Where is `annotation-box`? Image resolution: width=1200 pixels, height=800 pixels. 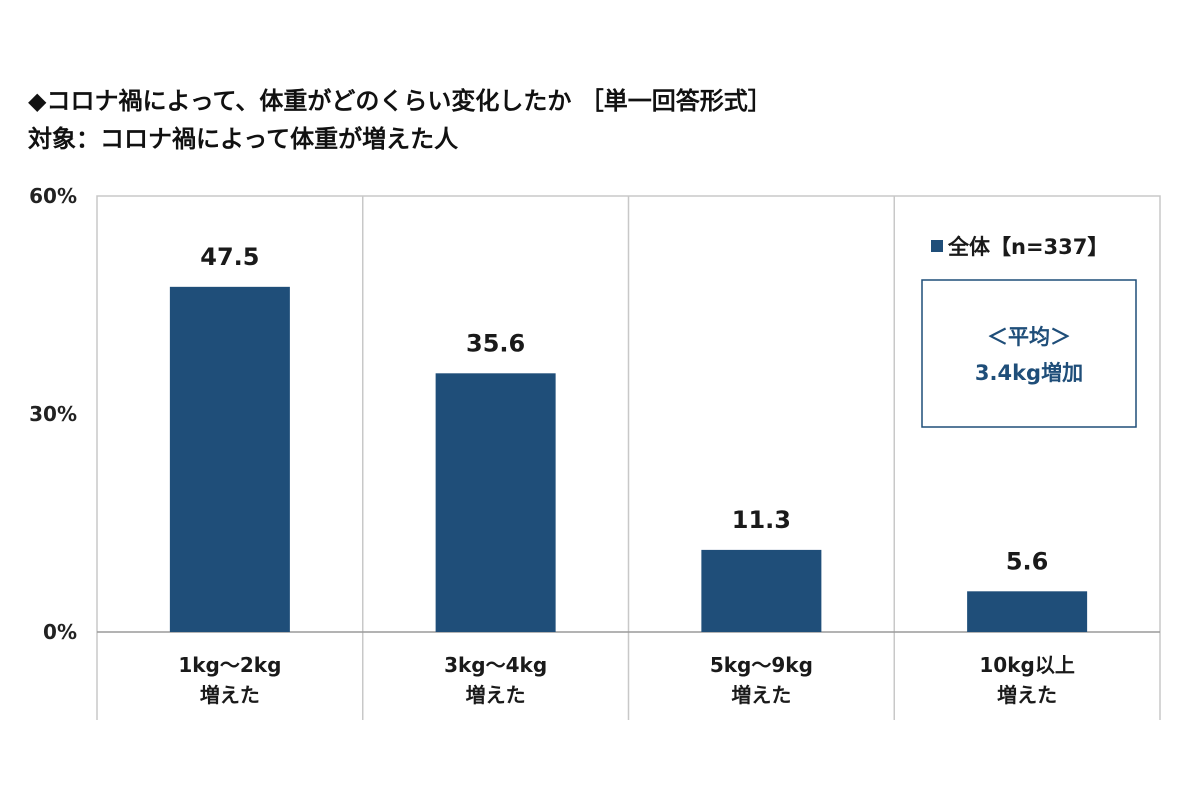 annotation-box is located at coordinates (1029, 353).